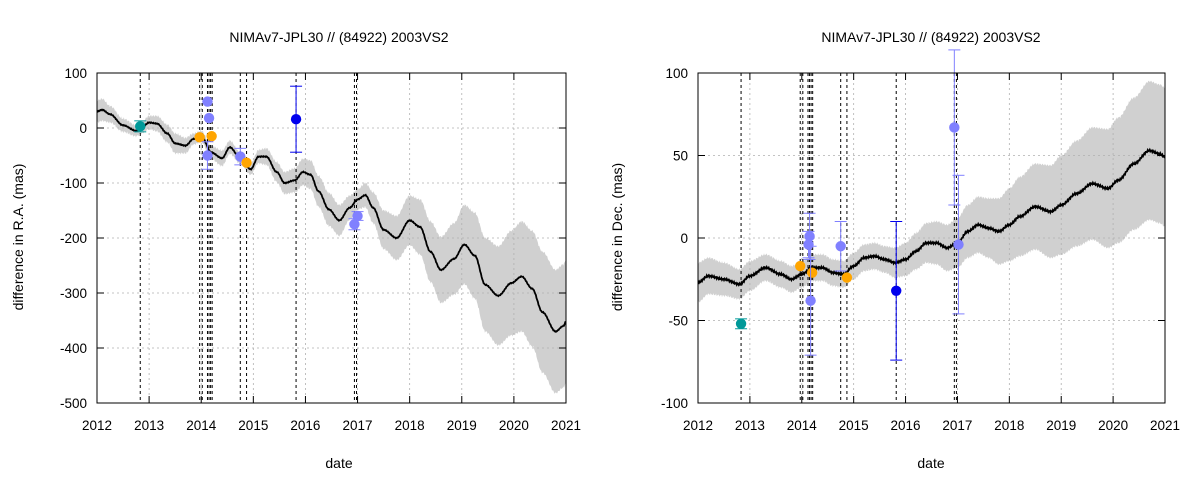 This screenshot has width=1200, height=485. What do you see at coordinates (73, 403) in the screenshot?
I see `y-tick-label: -500` at bounding box center [73, 403].